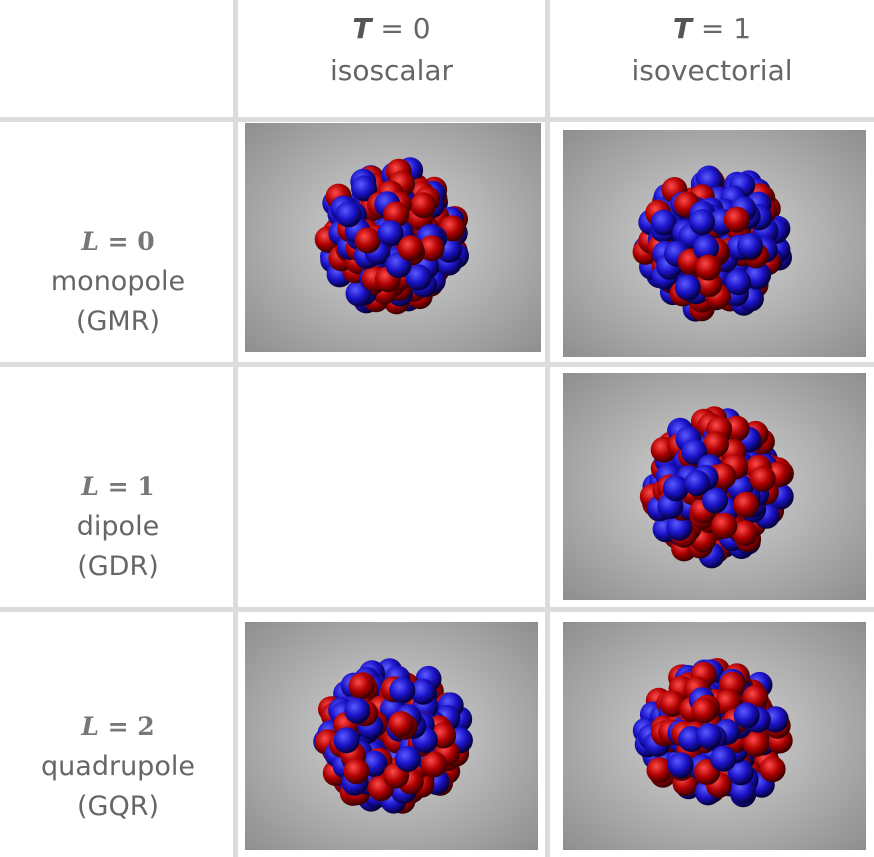  I want to click on column-header: T = 0 isoscalar, so click(391, 50).